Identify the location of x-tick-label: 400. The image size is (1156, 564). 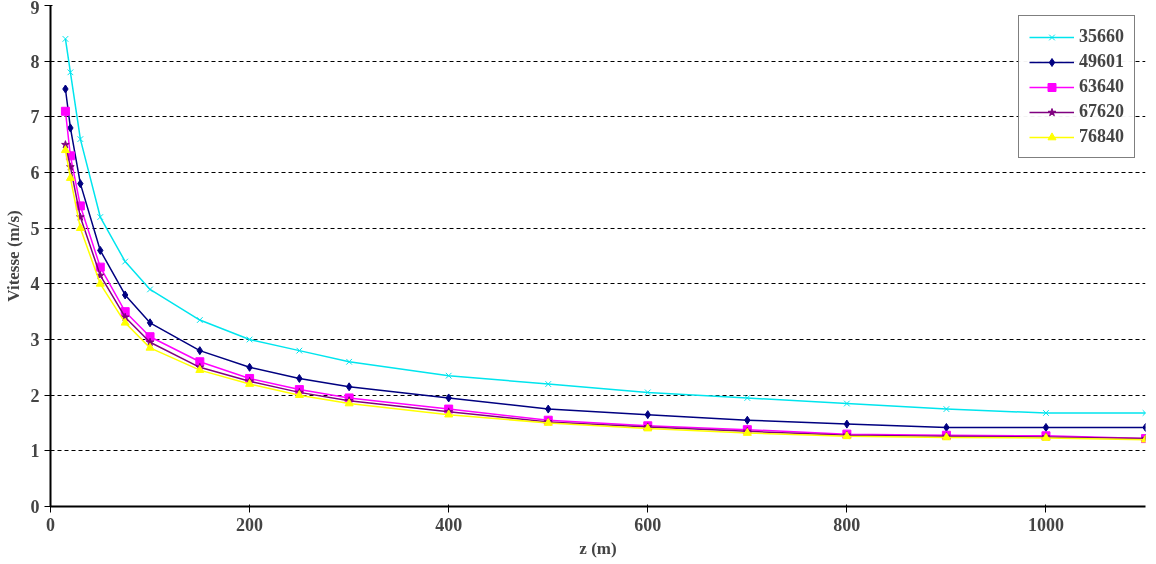
(449, 524).